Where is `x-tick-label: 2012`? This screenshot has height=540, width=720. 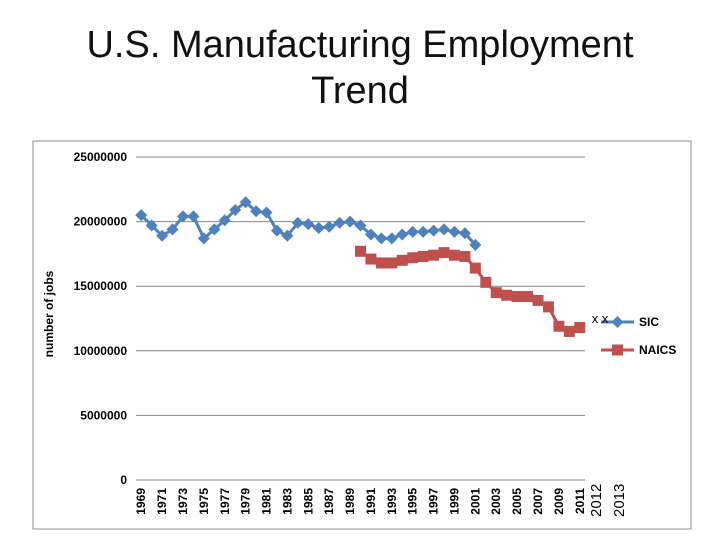 x-tick-label: 2012 is located at coordinates (596, 500).